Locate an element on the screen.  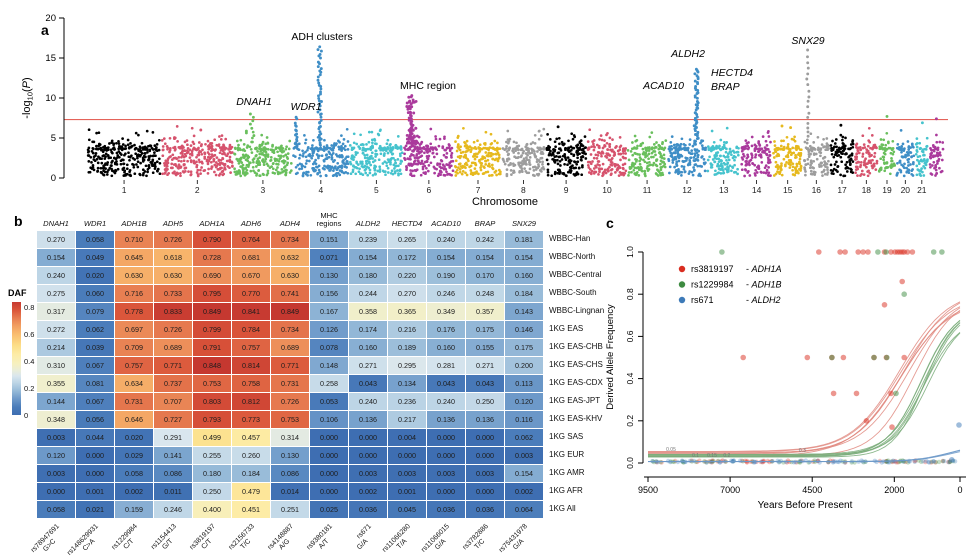
heatmap-column-header: SNX29 is located at coordinates (524, 223).